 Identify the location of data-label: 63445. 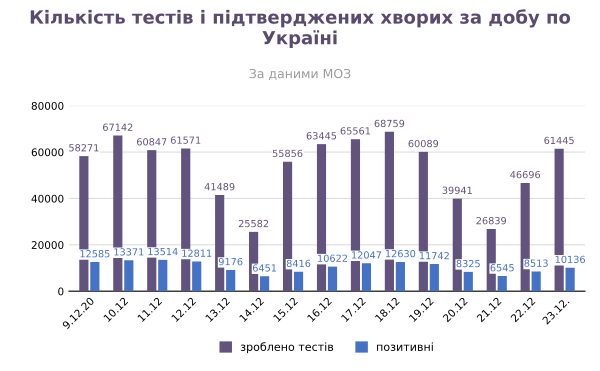
(321, 136).